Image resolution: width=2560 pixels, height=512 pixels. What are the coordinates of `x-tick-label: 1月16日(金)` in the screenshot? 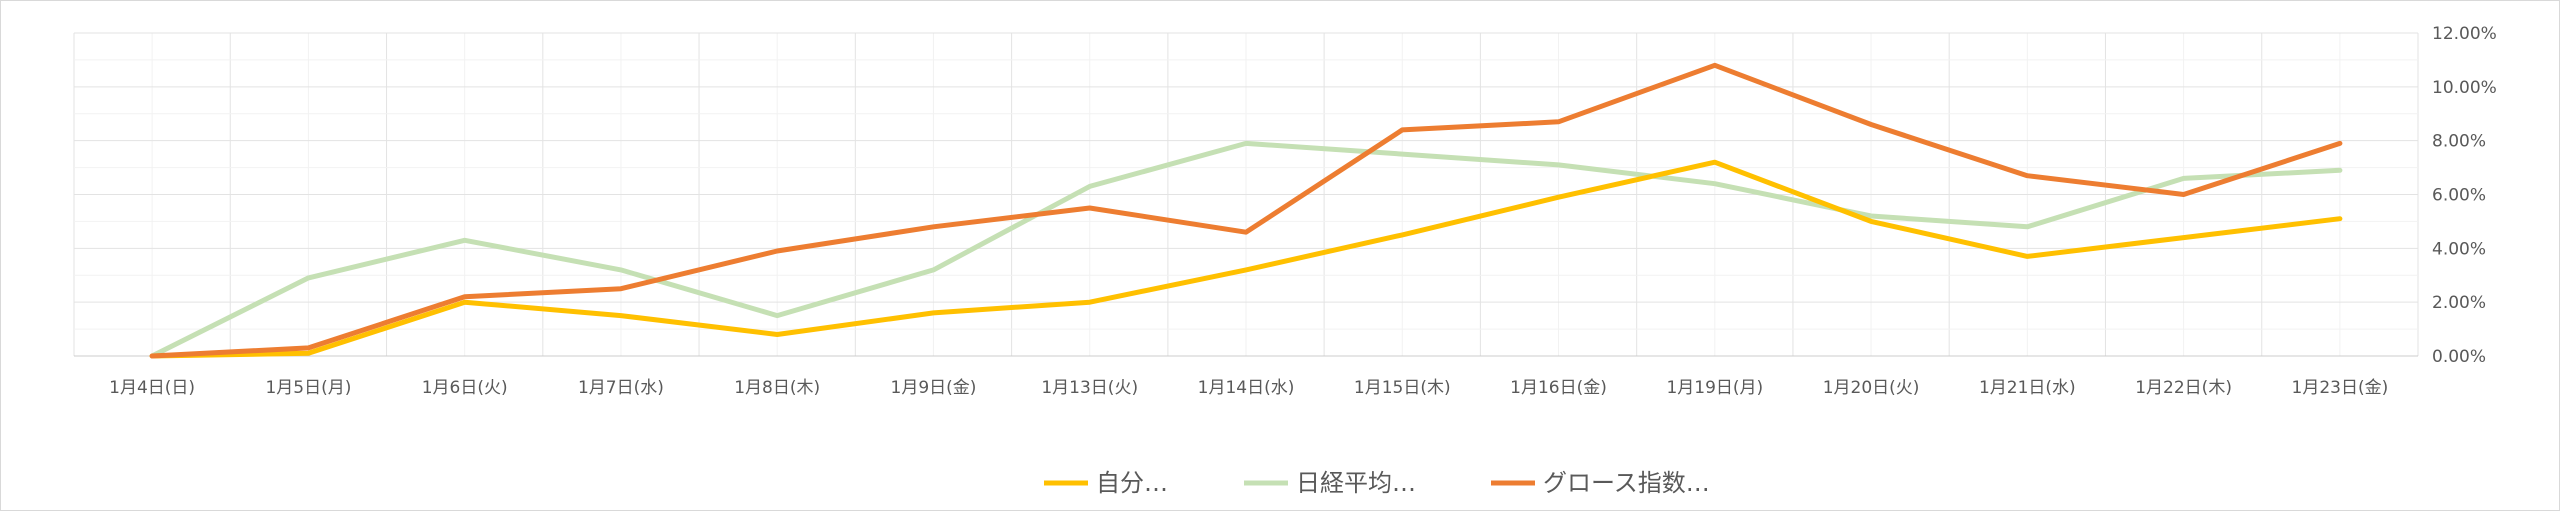 It's located at (1558, 388).